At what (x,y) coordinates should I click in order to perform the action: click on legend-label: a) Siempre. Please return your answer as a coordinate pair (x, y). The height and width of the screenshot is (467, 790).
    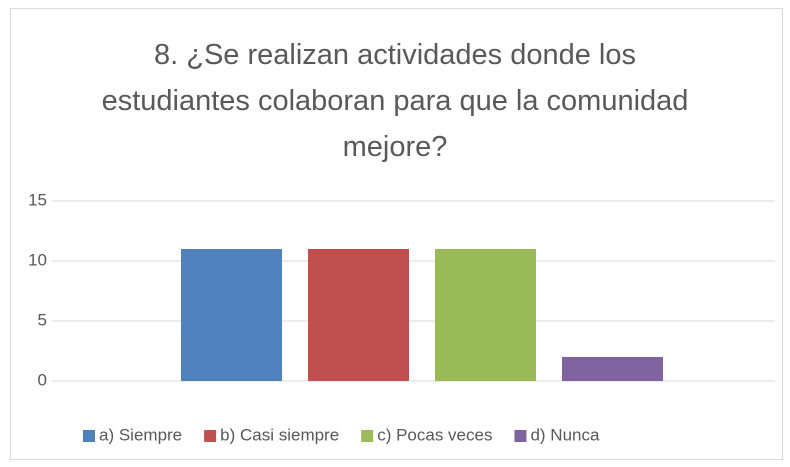
    Looking at the image, I should click on (140, 434).